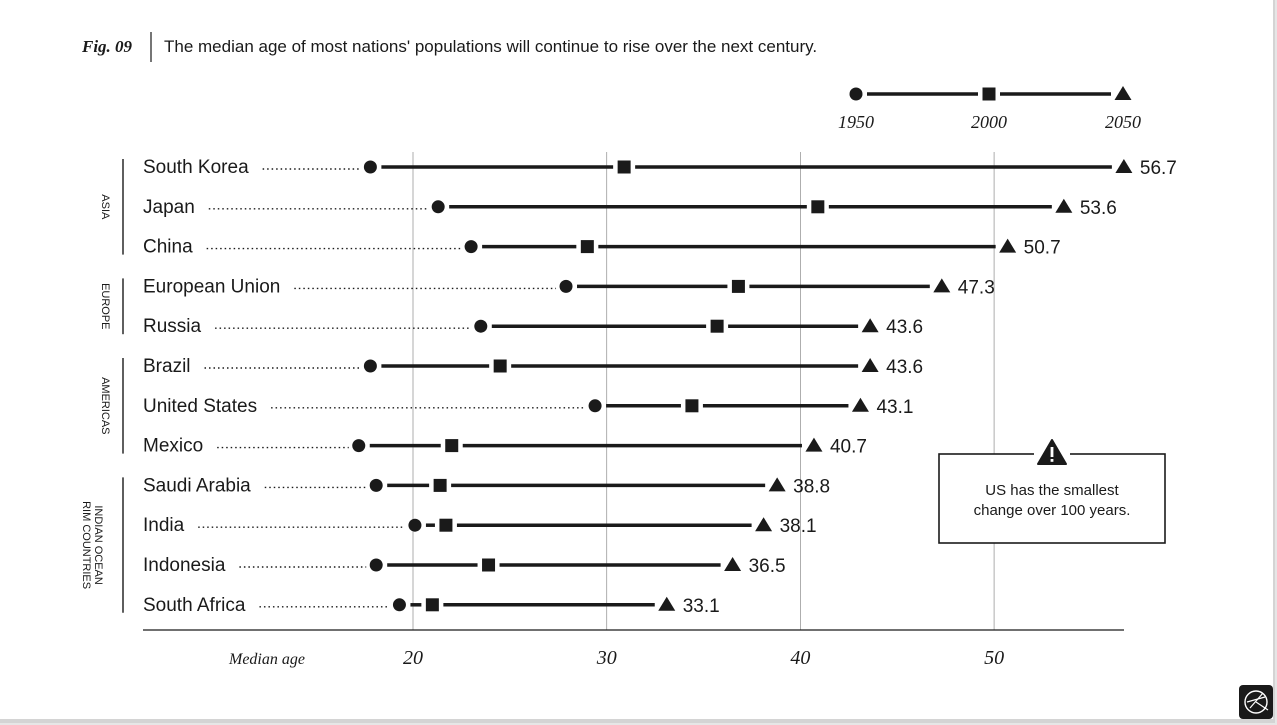 Image resolution: width=1277 pixels, height=725 pixels. What do you see at coordinates (197, 485) in the screenshot?
I see `country-label: Saudi Arabia` at bounding box center [197, 485].